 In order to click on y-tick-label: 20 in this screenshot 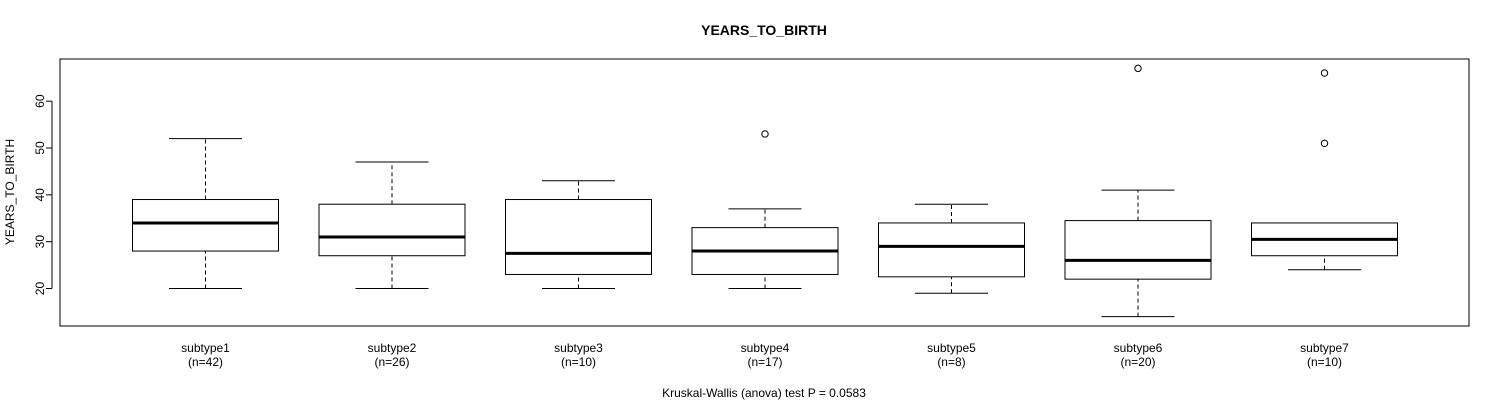, I will do `click(40, 289)`.